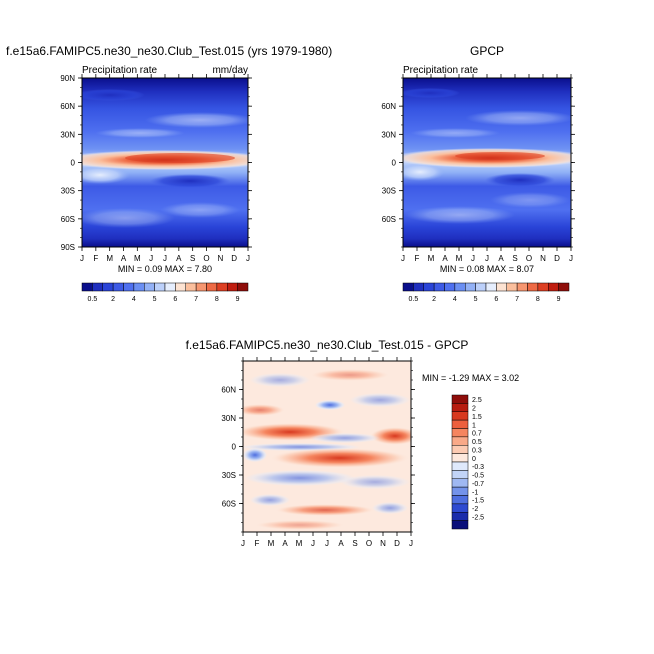 The image size is (654, 654). I want to click on panel-diff-field, so click(327, 446).